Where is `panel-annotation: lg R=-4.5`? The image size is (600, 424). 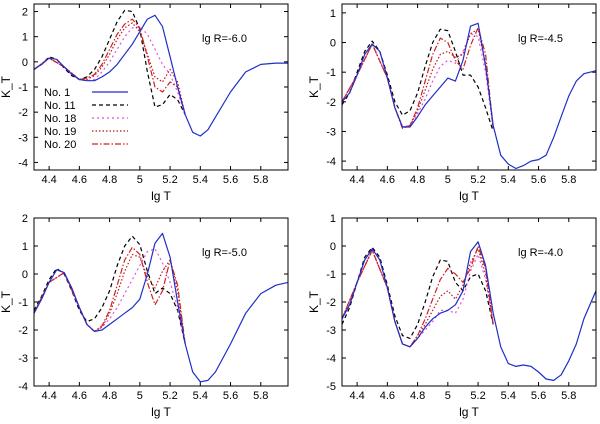 panel-annotation: lg R=-4.5 is located at coordinates (540, 39).